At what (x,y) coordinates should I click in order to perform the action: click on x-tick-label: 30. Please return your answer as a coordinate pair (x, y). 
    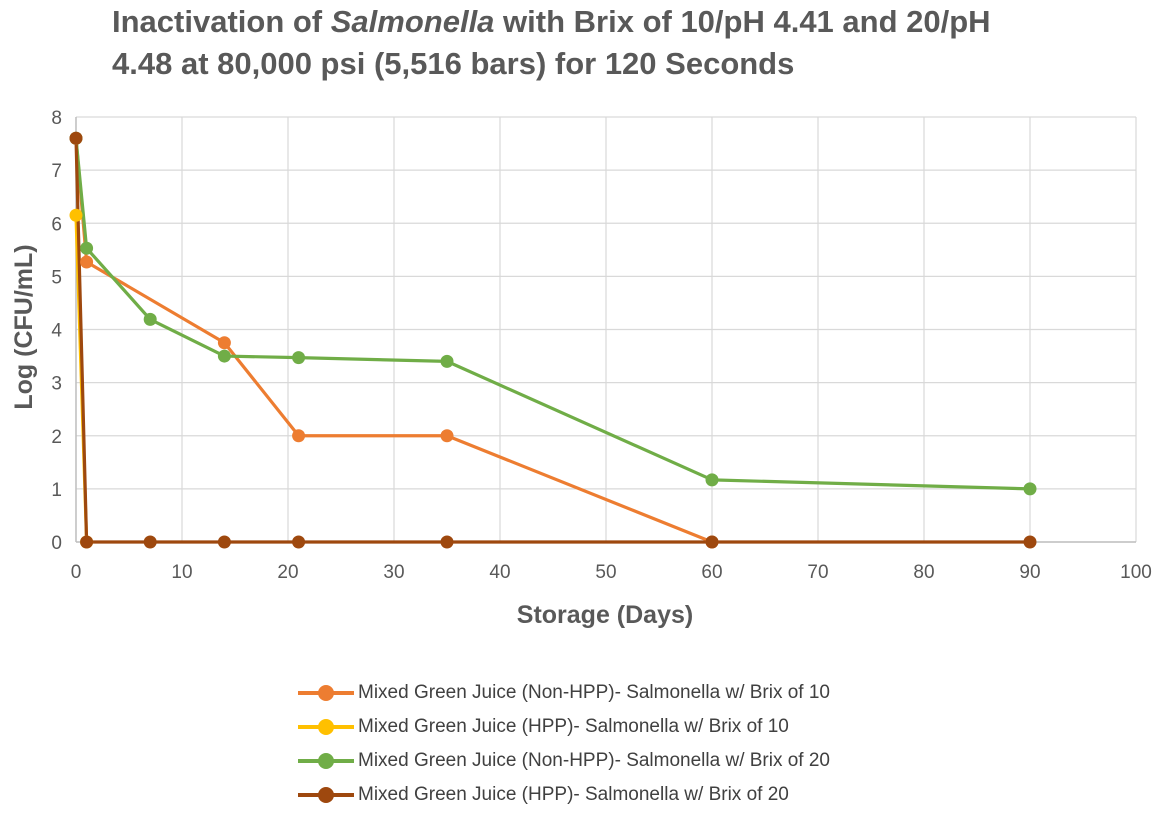
    Looking at the image, I should click on (393, 572).